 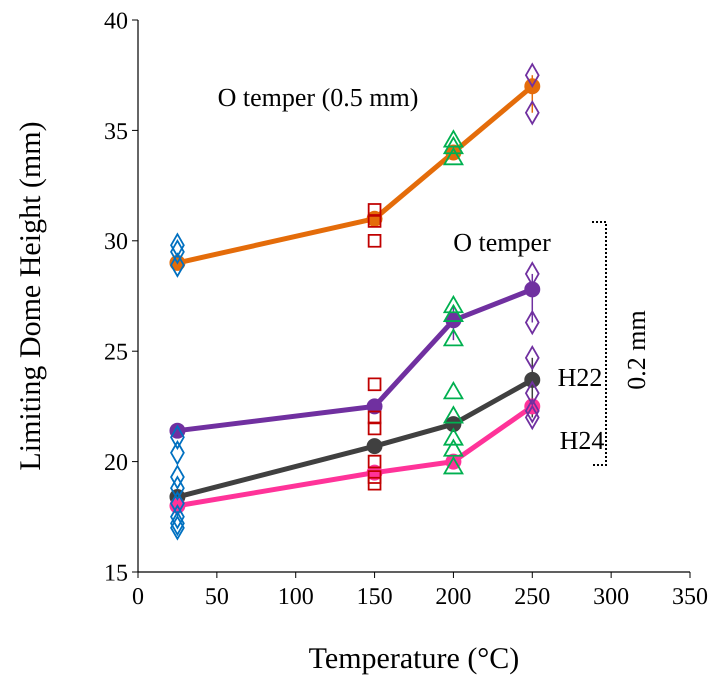 I want to click on x-tick-label: 100, so click(x=296, y=597).